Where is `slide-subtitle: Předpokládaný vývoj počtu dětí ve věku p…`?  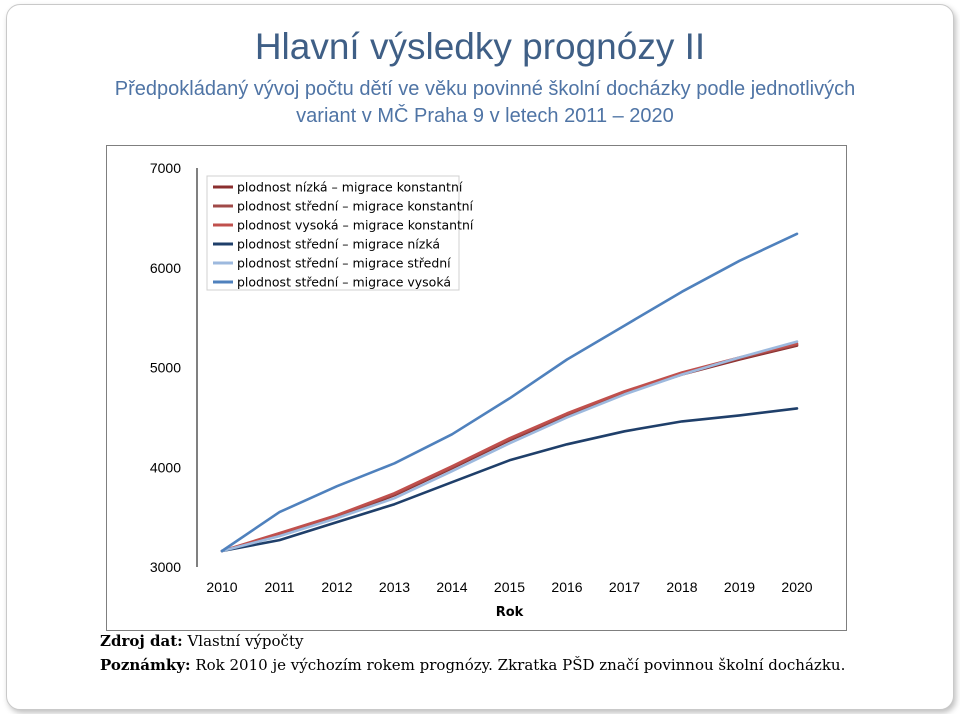 slide-subtitle: Předpokládaný vývoj počtu dětí ve věku p… is located at coordinates (485, 103).